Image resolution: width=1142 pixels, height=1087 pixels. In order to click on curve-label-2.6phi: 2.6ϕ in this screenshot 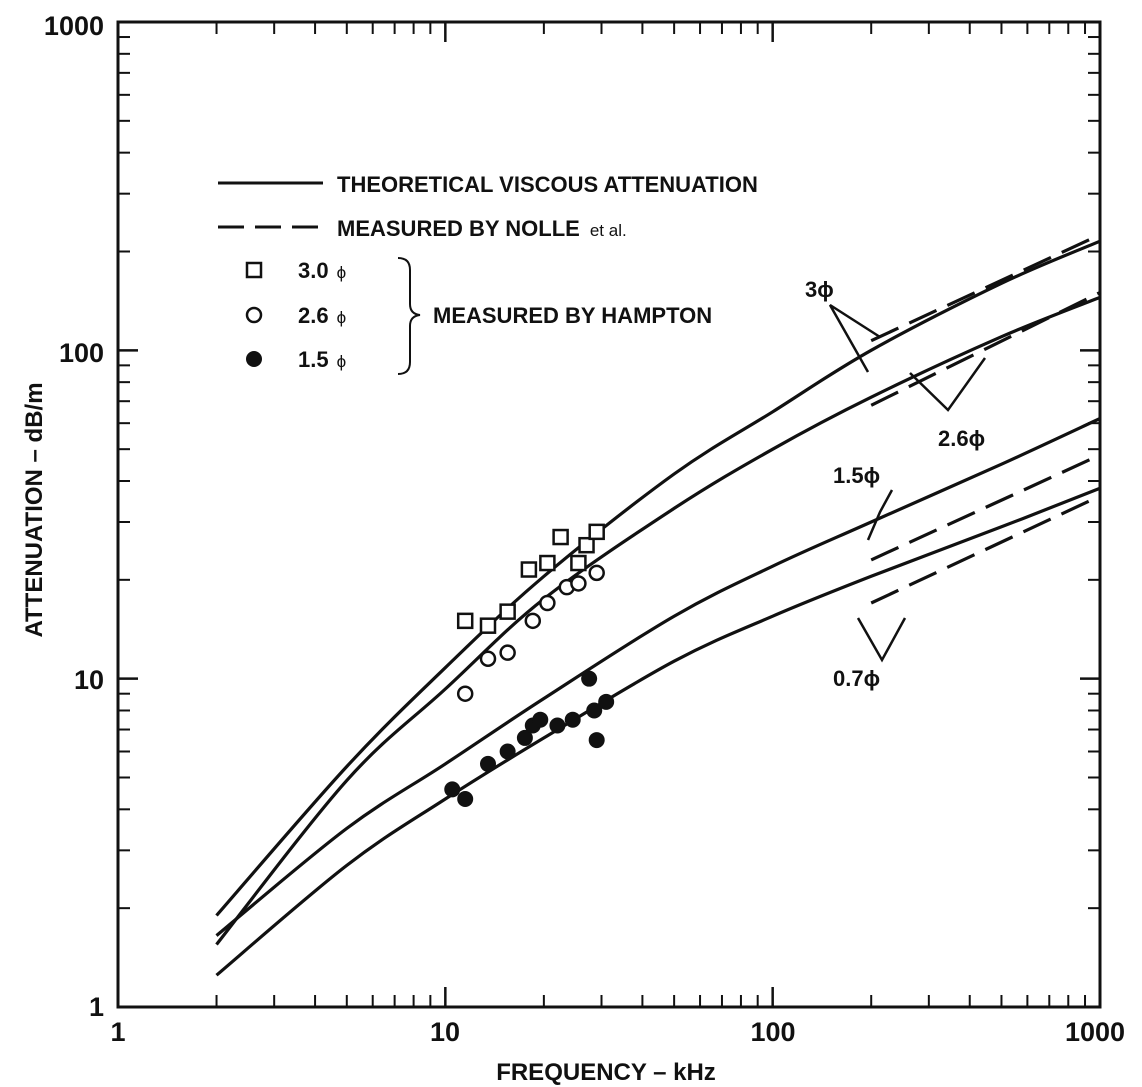, I will do `click(961, 438)`.